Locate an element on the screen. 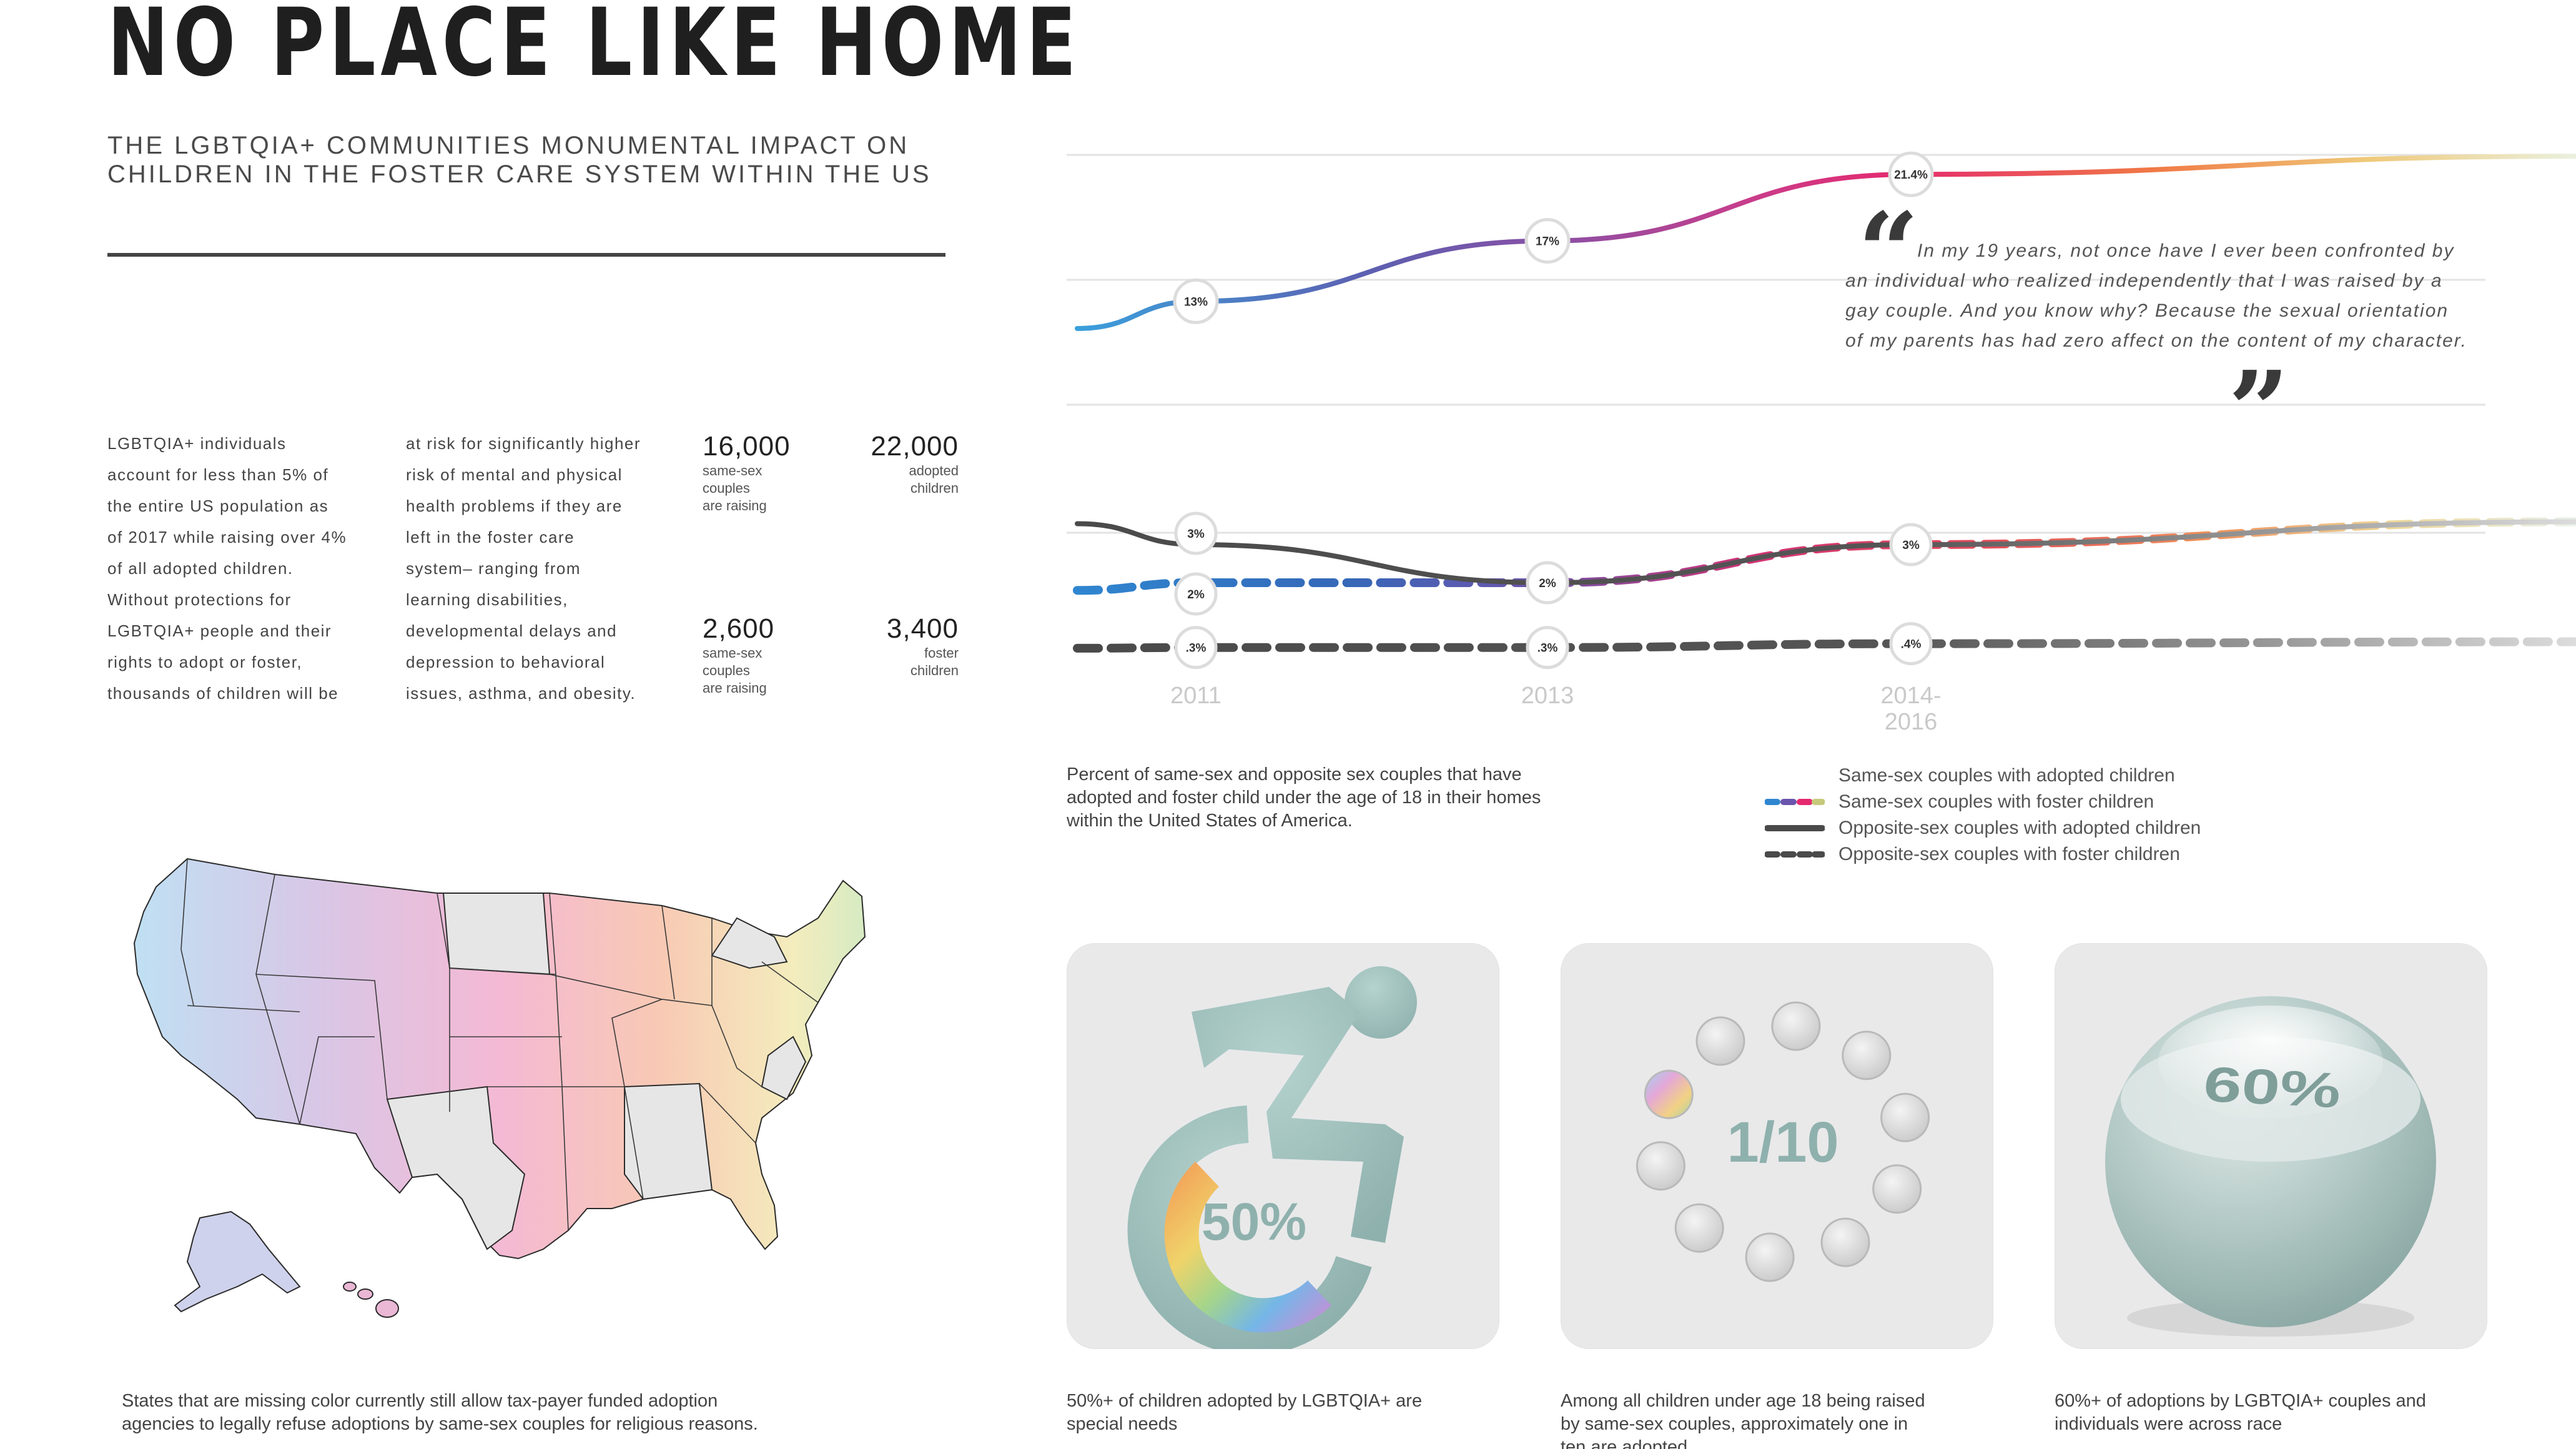 Image resolution: width=2576 pixels, height=1449 pixels. intro-line: issues, asthma, and obesity. is located at coordinates (521, 694).